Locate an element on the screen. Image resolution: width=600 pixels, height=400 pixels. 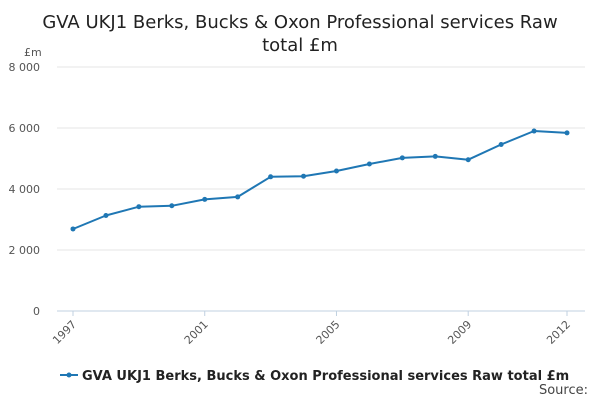
x-axis-ticks: 1997 2001 2005 2009 2012 is located at coordinates (311, 329).